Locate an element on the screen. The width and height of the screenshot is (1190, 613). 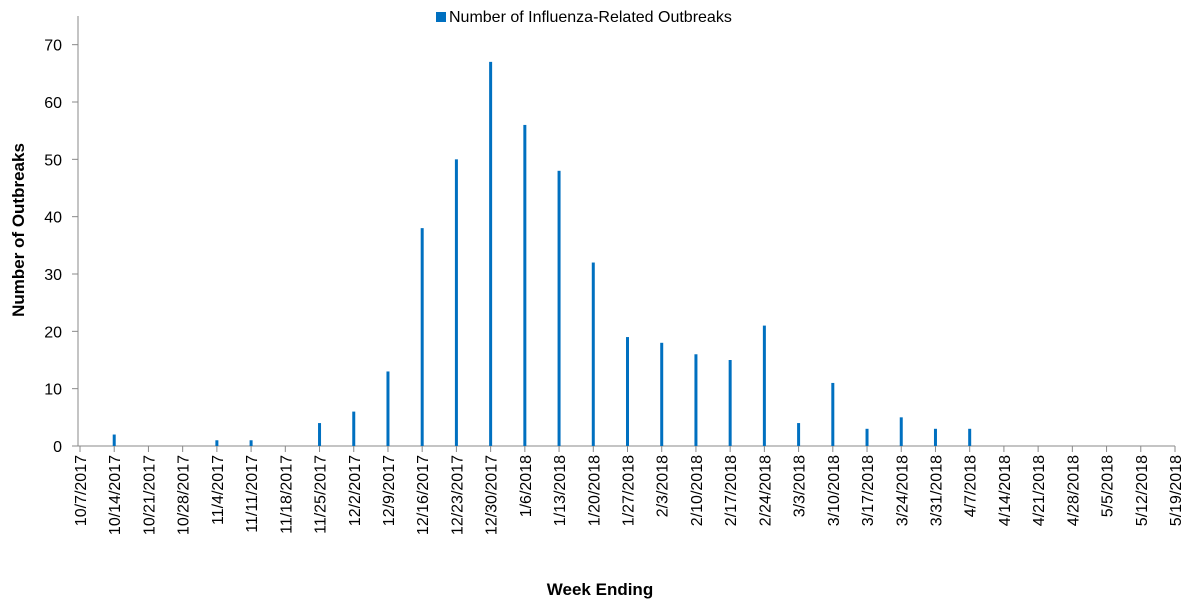
x-tick-label: 11/4/2017 is located at coordinates (218, 490).